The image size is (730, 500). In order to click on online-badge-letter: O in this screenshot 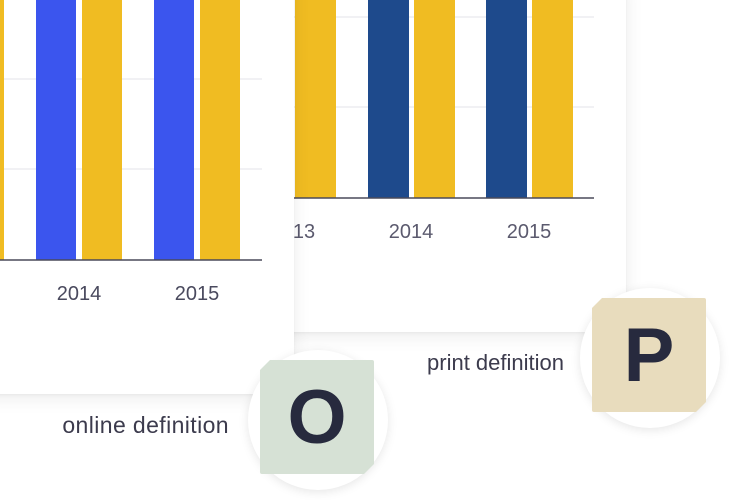, I will do `click(317, 417)`.